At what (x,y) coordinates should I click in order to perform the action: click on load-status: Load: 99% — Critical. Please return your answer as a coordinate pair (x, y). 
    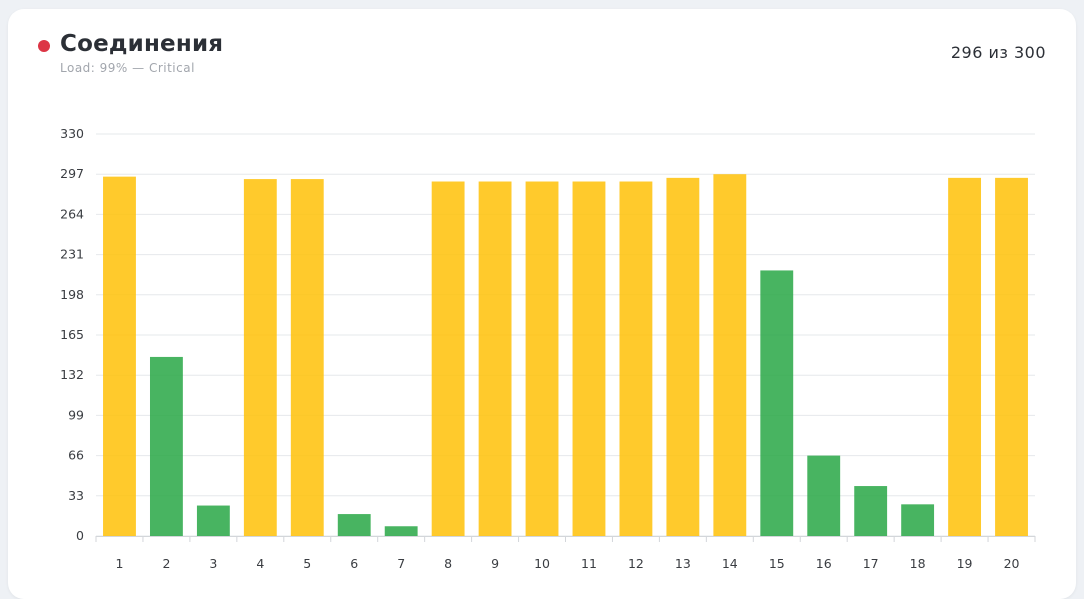
    Looking at the image, I should click on (127, 68).